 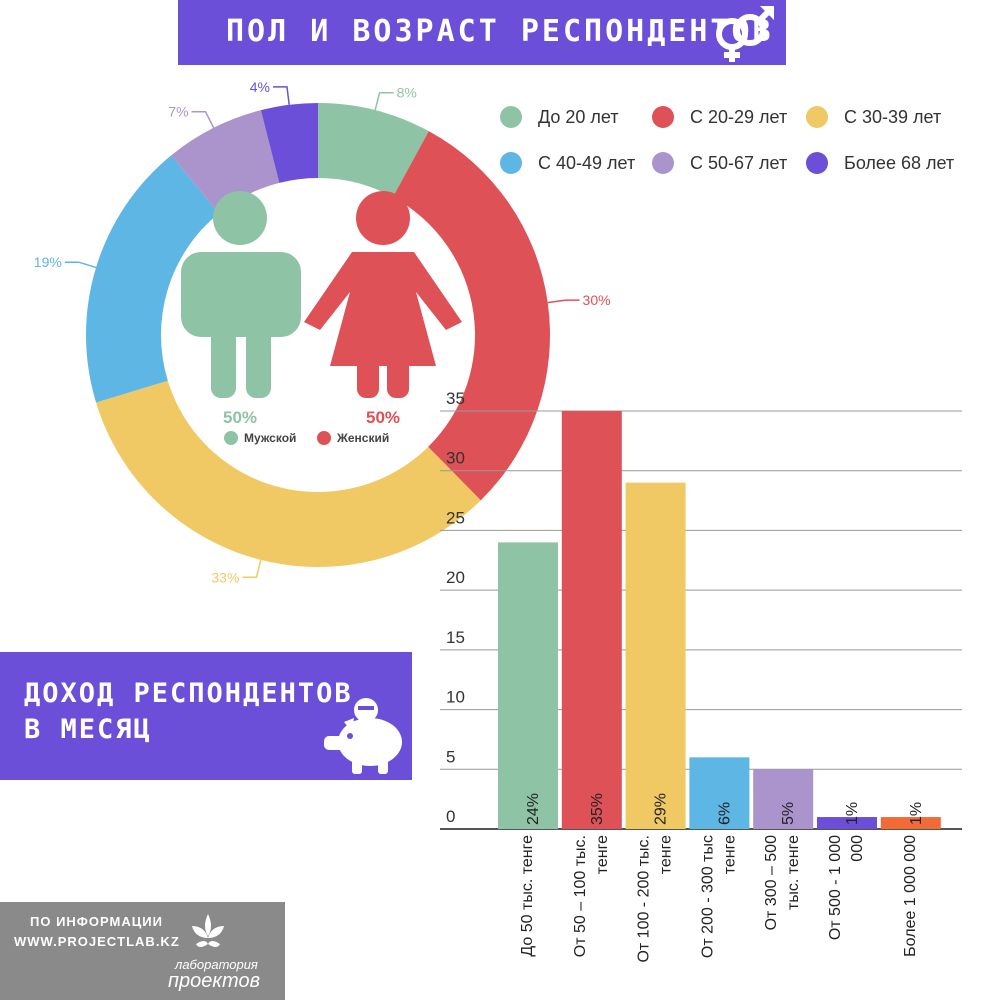 What do you see at coordinates (96, 921) in the screenshot?
I see `footer-info-line1: ПО ИНФОРМАЦИИ` at bounding box center [96, 921].